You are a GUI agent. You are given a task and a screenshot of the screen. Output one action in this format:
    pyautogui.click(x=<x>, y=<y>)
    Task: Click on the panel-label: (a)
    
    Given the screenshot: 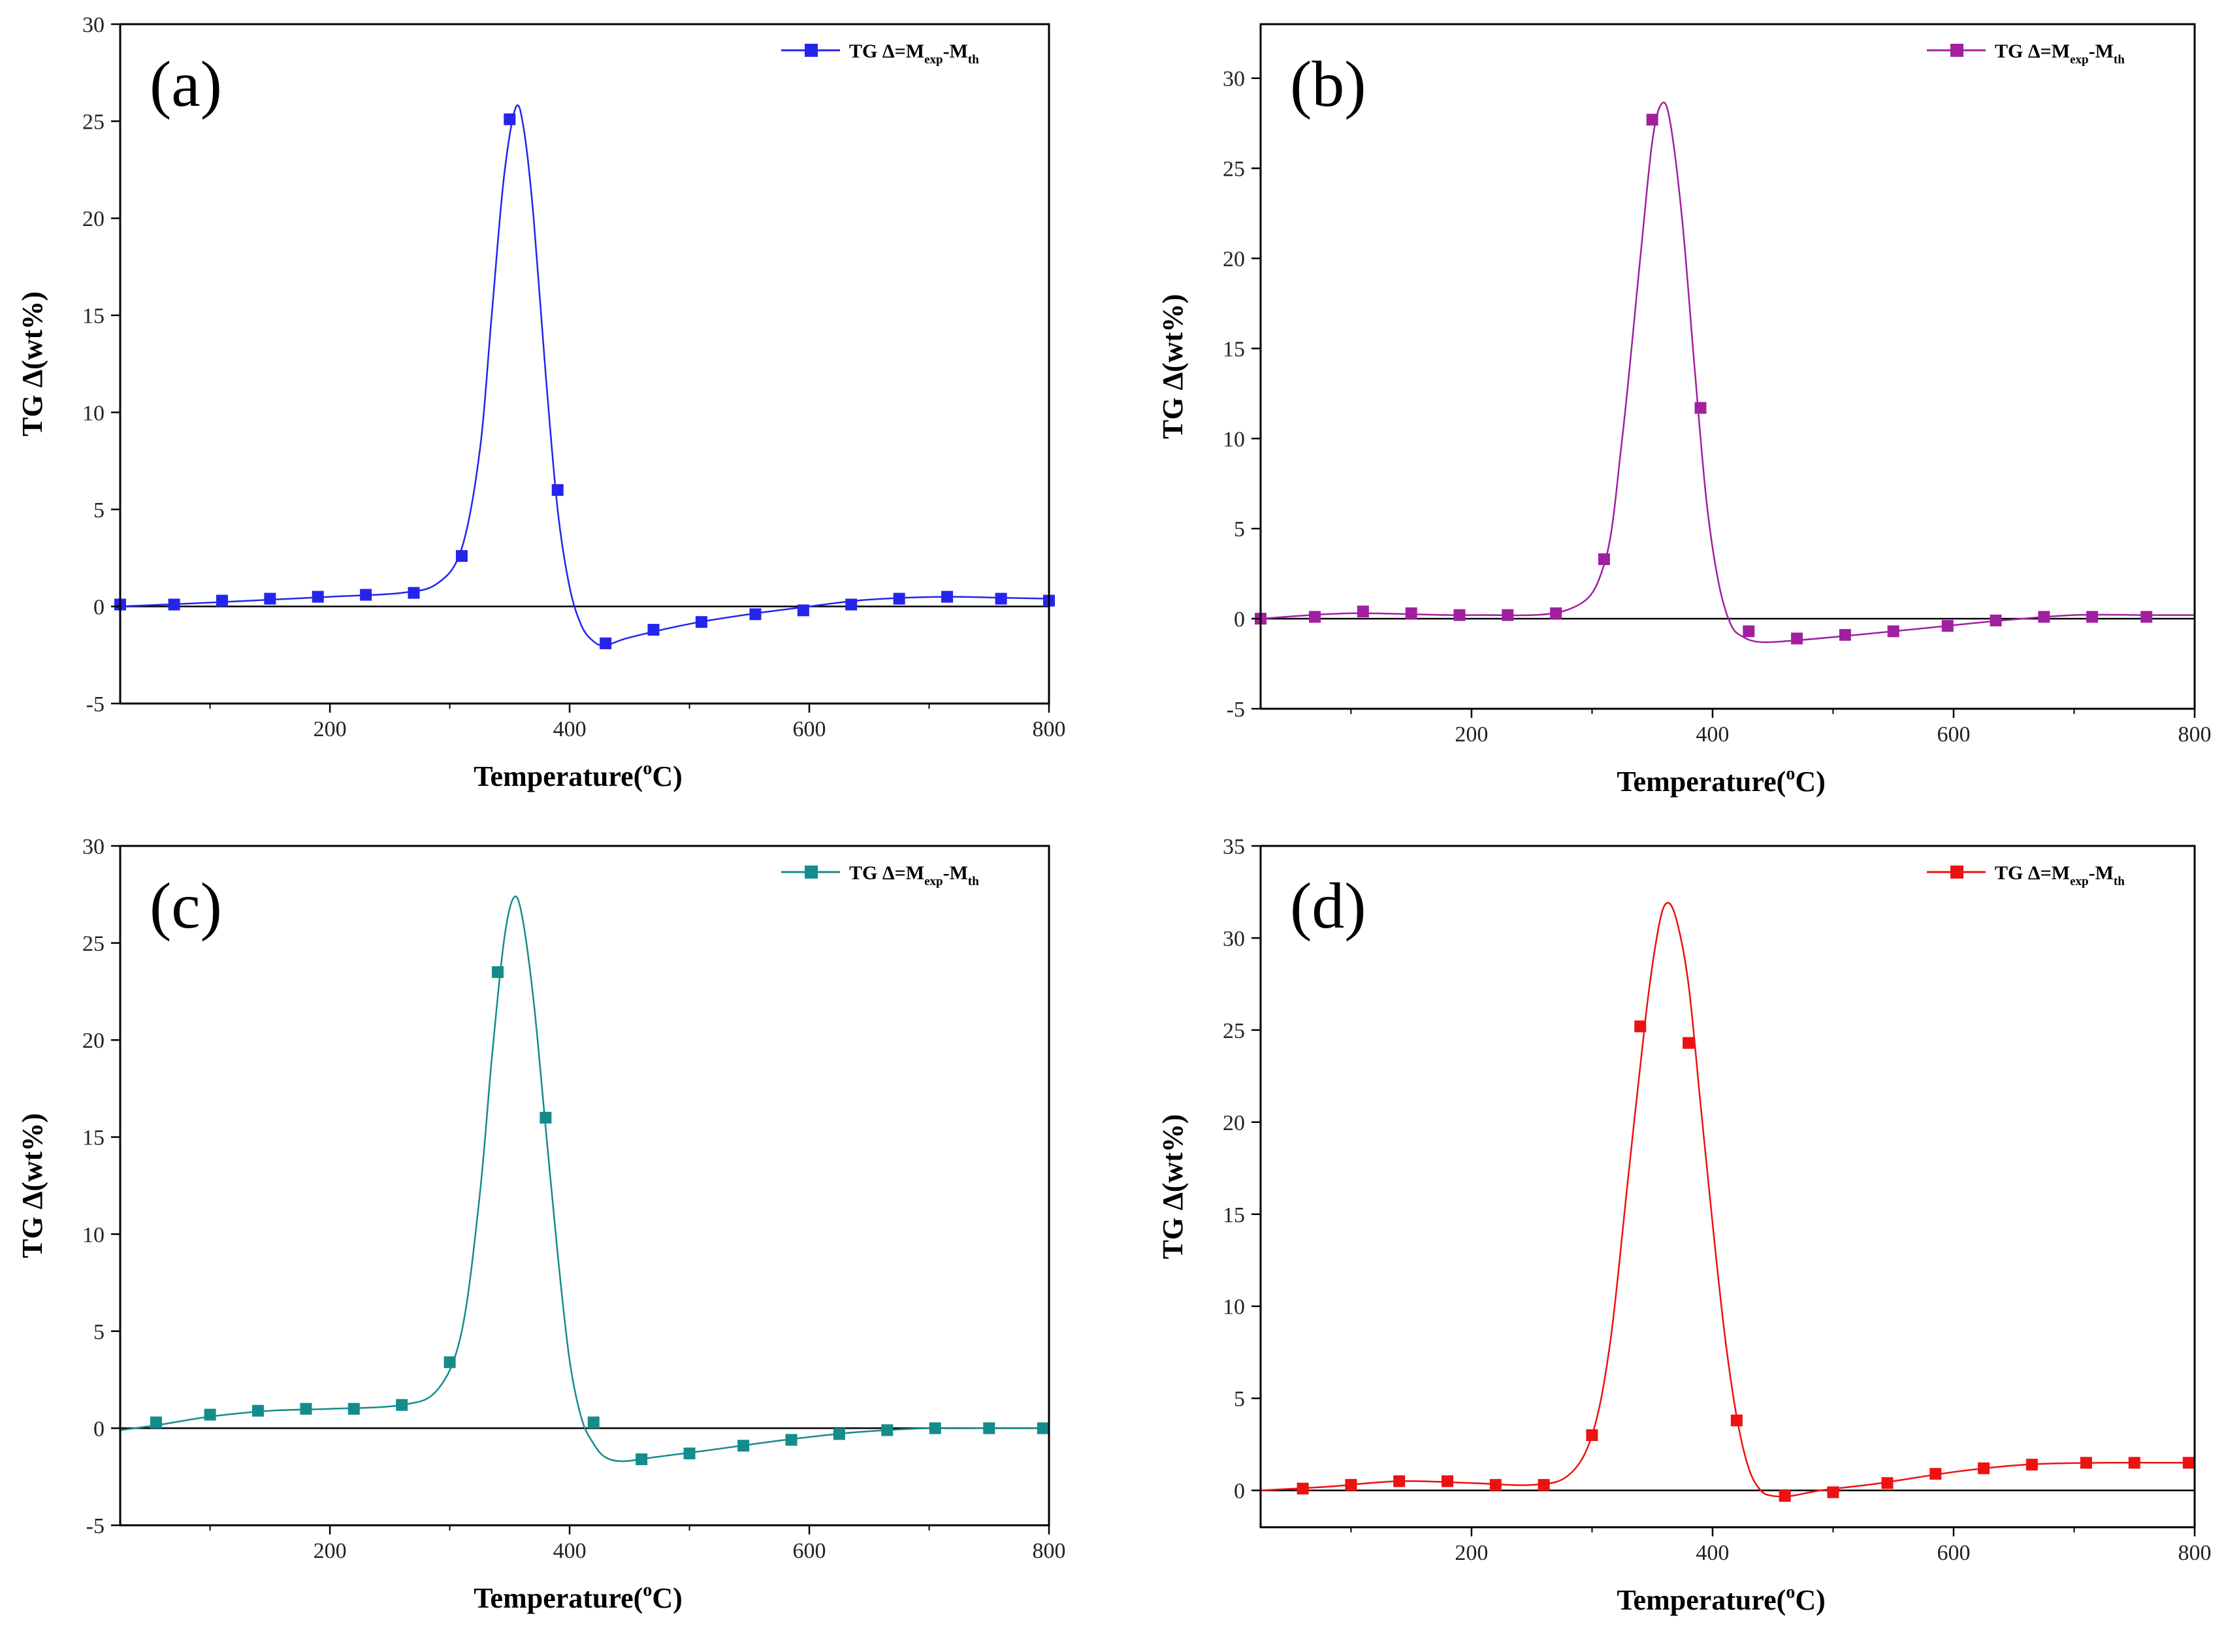 What is the action you would take?
    pyautogui.click(x=186, y=84)
    